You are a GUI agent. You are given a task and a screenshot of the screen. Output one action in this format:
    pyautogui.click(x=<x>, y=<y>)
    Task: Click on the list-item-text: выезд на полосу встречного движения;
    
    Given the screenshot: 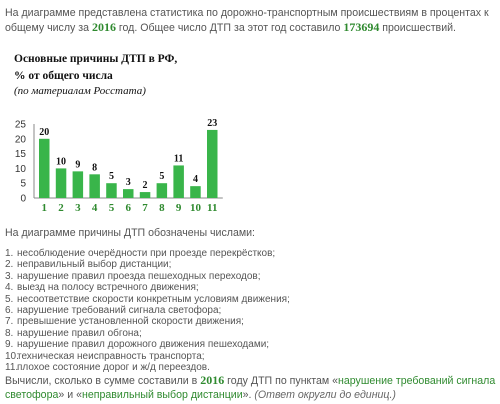 What is the action you would take?
    pyautogui.click(x=108, y=288)
    